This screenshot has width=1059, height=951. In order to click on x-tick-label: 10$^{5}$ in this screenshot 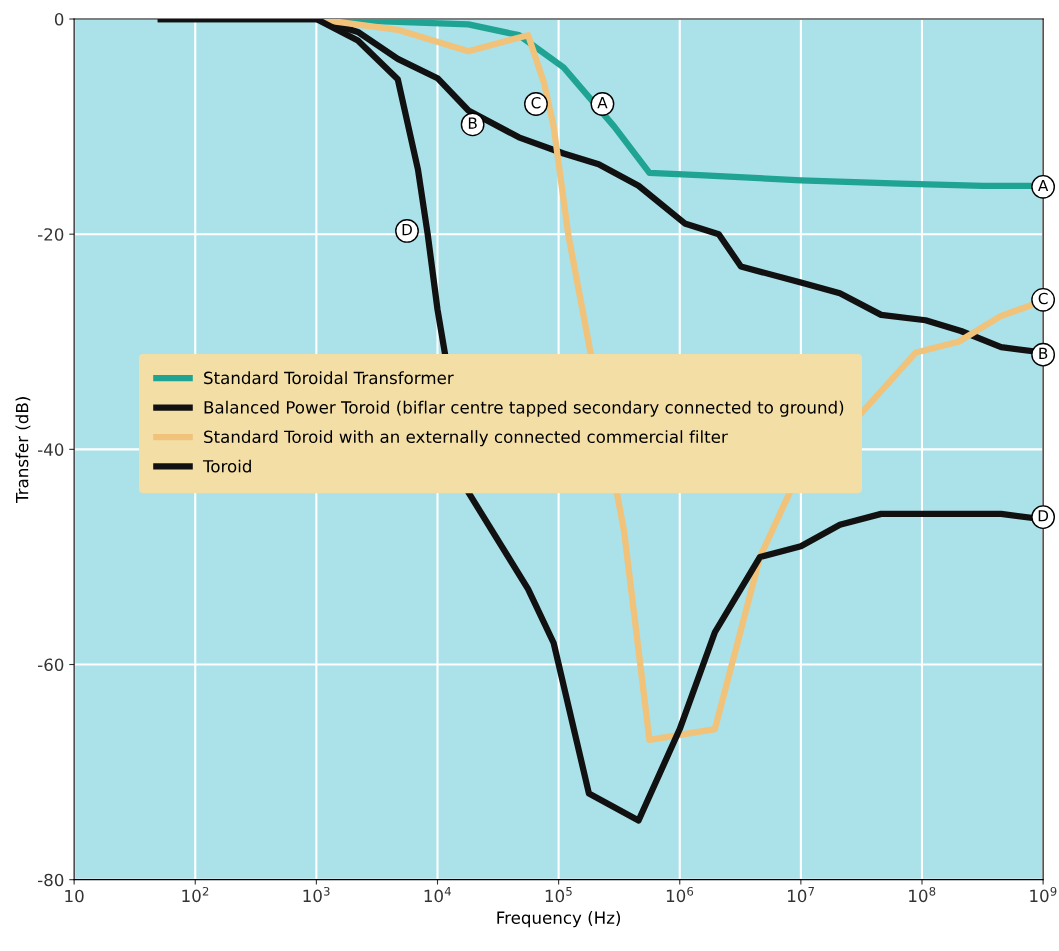, I will do `click(558, 895)`.